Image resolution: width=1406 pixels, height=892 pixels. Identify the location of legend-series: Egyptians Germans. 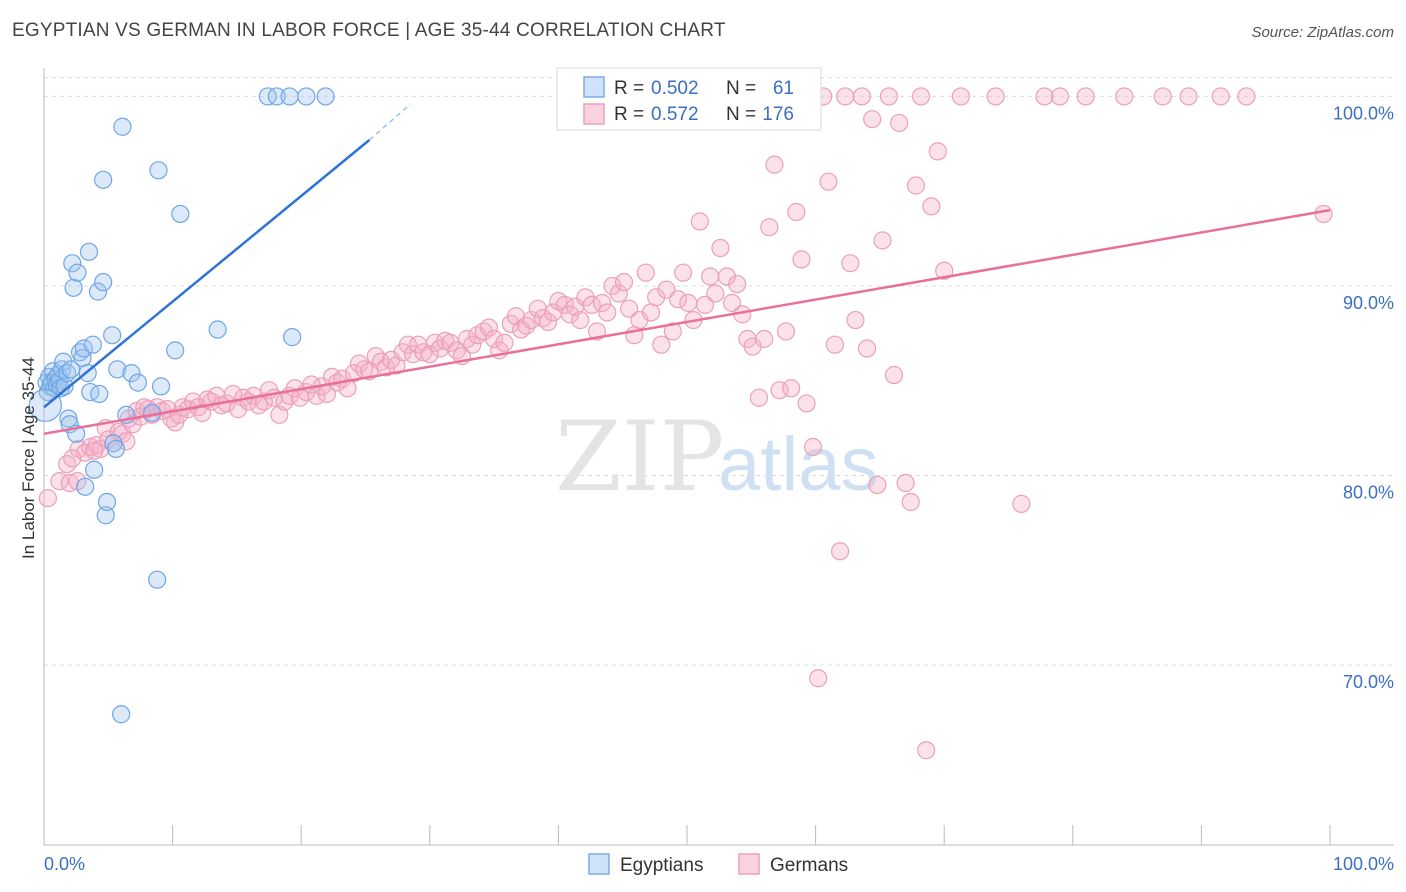
(718, 864).